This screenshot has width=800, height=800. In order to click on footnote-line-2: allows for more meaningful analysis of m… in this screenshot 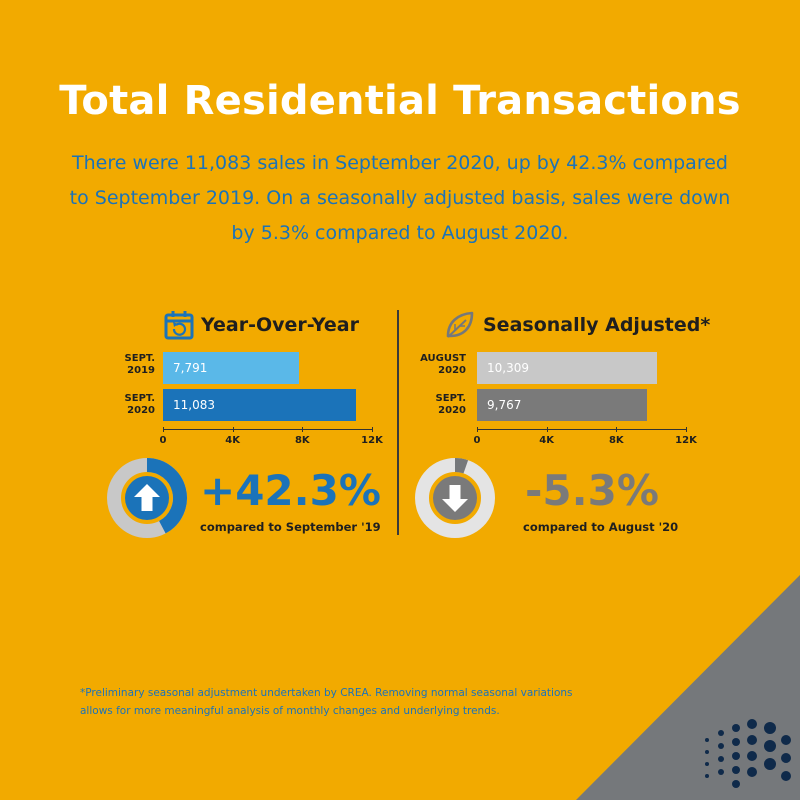, I will do `click(290, 711)`.